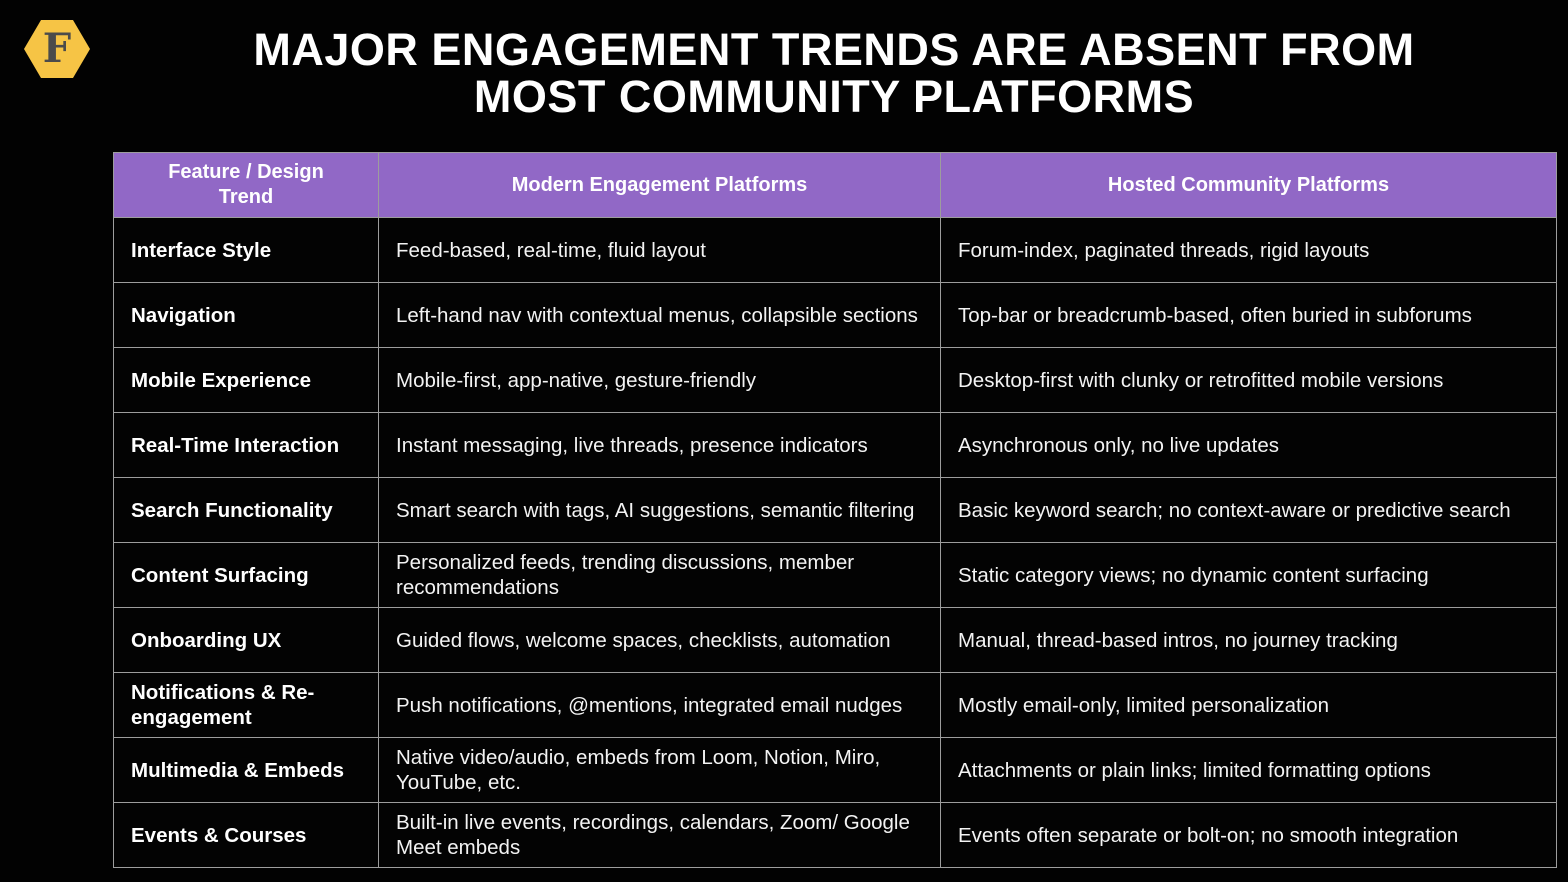  What do you see at coordinates (246, 380) in the screenshot?
I see `feature-cell: Mobile Experience` at bounding box center [246, 380].